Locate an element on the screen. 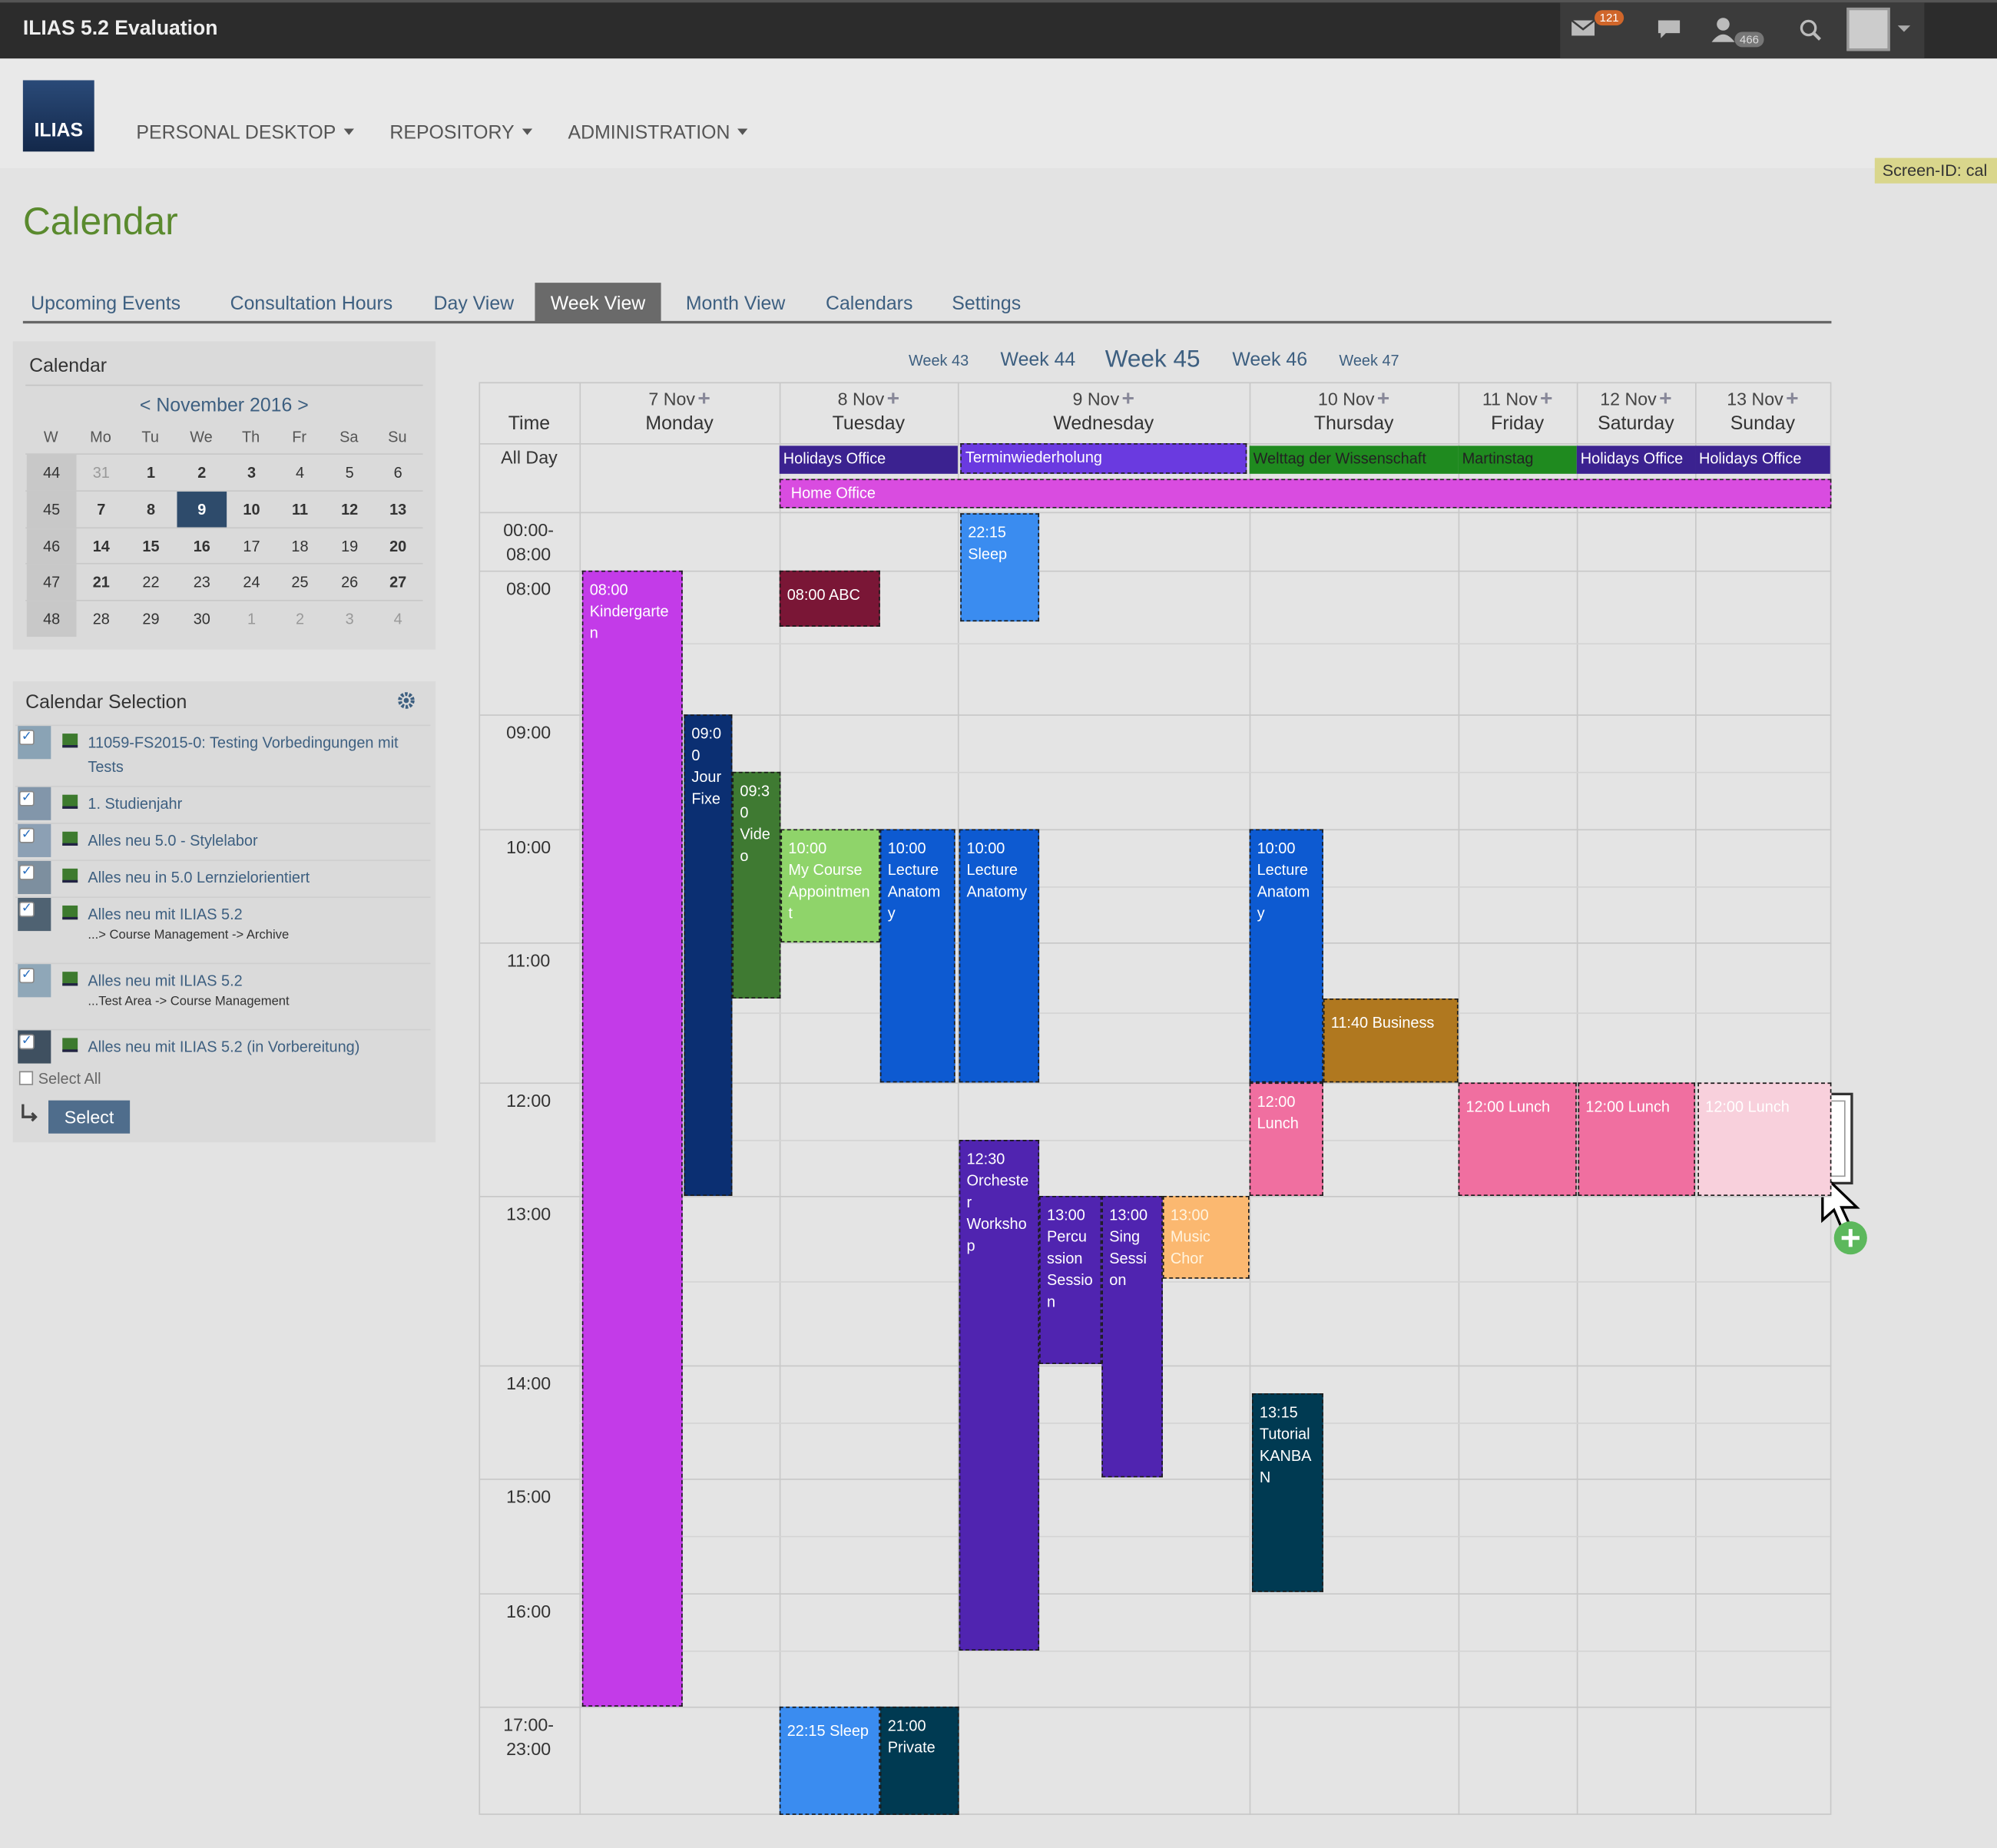 Image resolution: width=1997 pixels, height=1848 pixels. week-number: 48 is located at coordinates (52, 620).